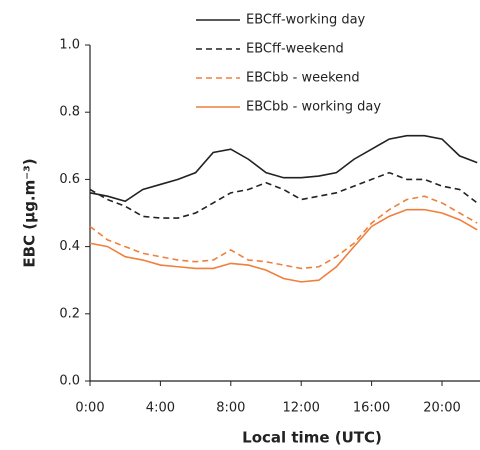 This screenshot has height=450, width=480. I want to click on legend-label: EBCff-weekend, so click(295, 49).